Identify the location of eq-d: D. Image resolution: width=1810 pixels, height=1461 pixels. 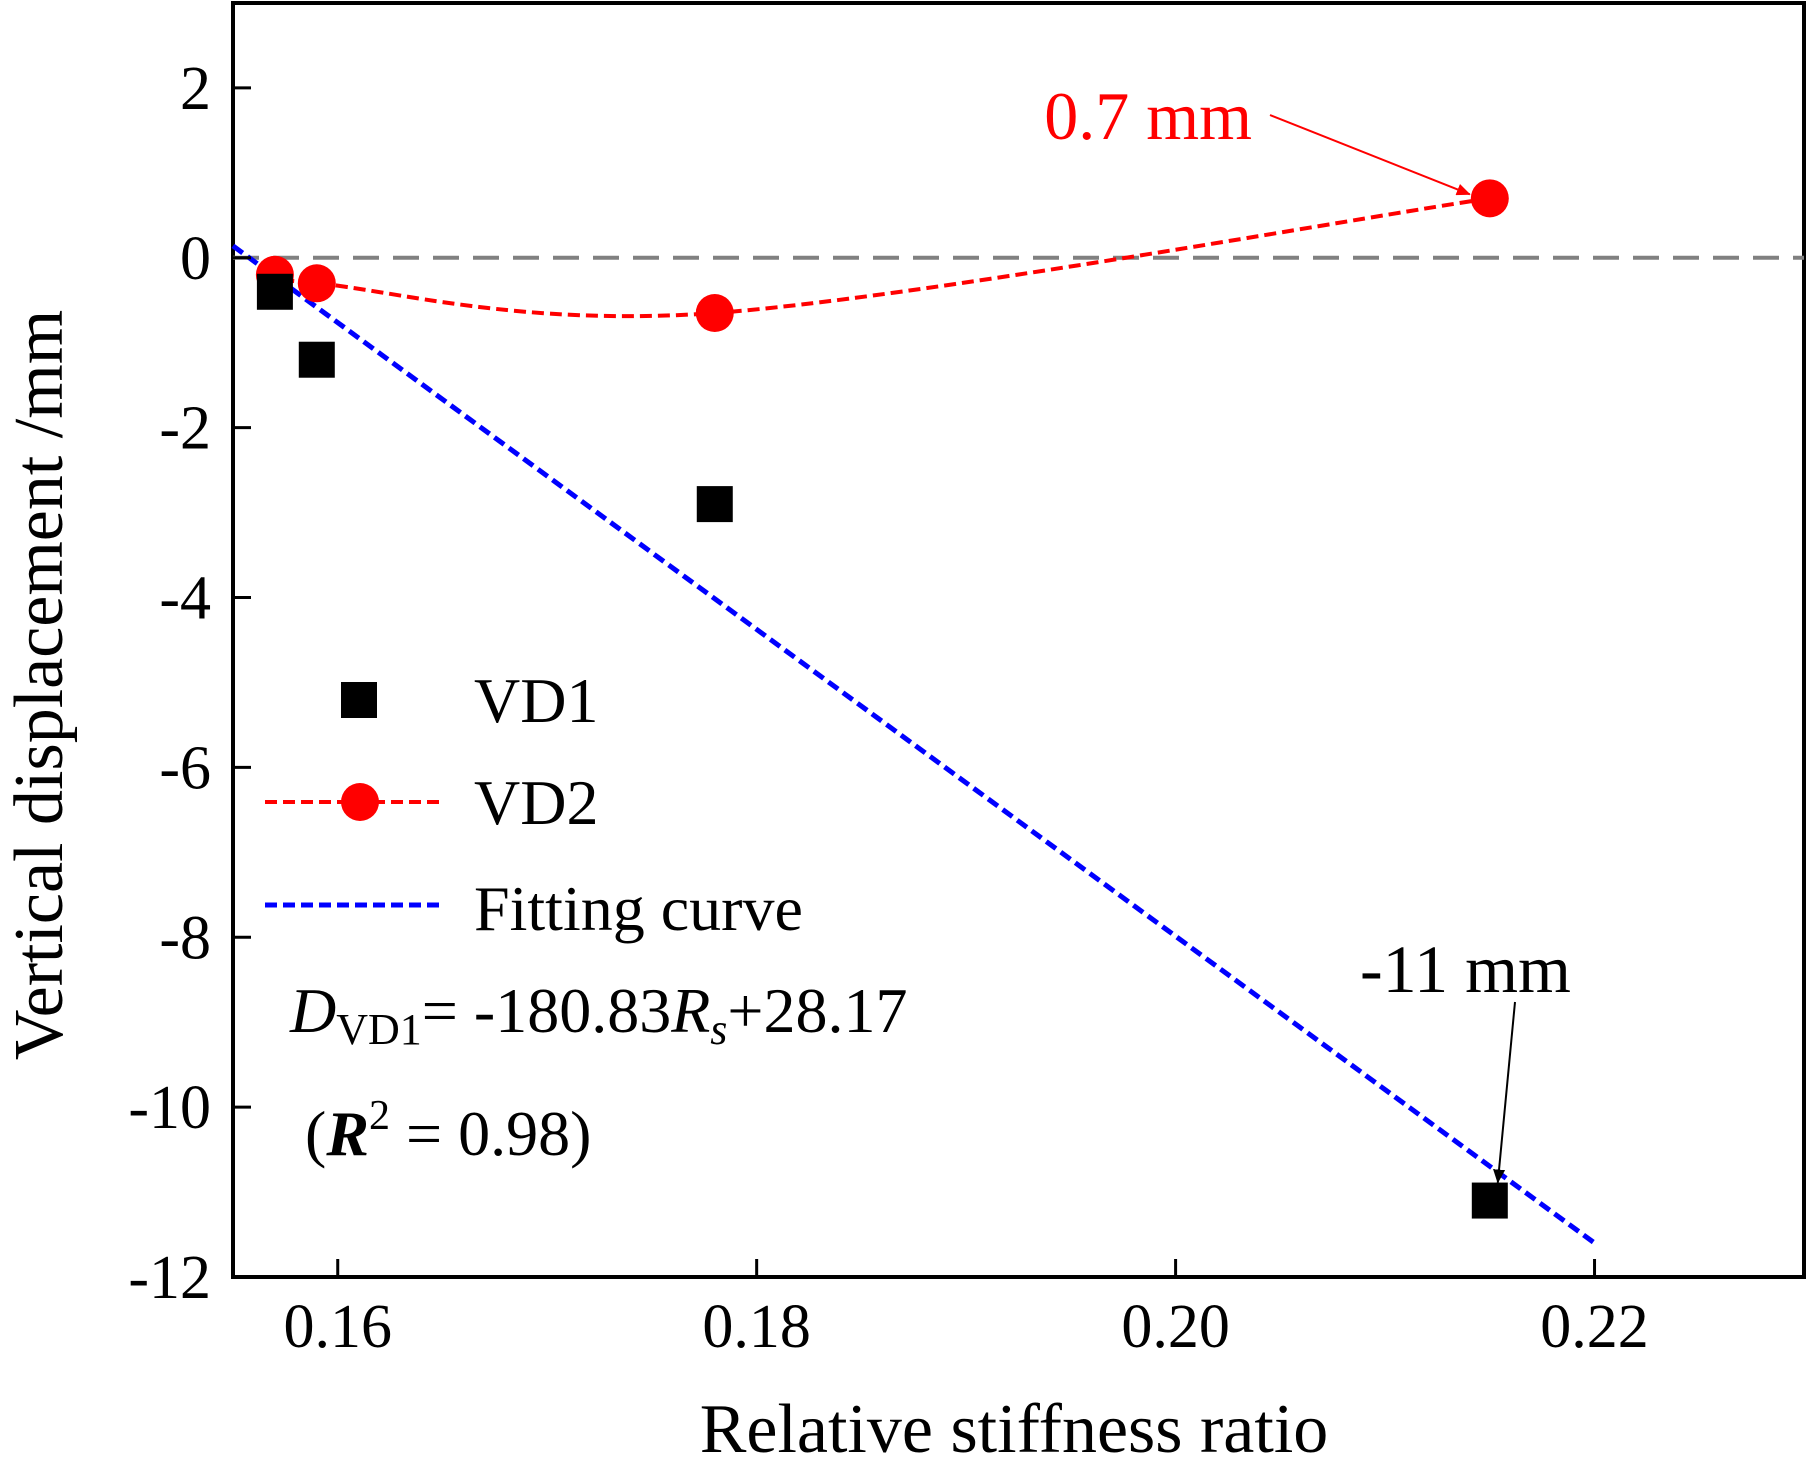
(312, 1010).